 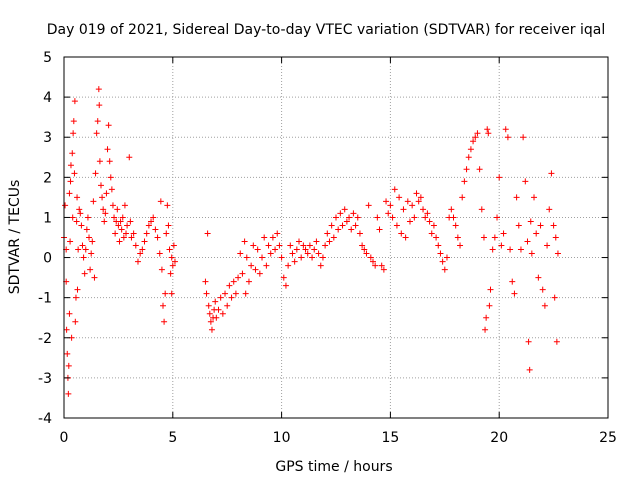 What do you see at coordinates (45, 379) in the screenshot?
I see `y-tick-label: -3` at bounding box center [45, 379].